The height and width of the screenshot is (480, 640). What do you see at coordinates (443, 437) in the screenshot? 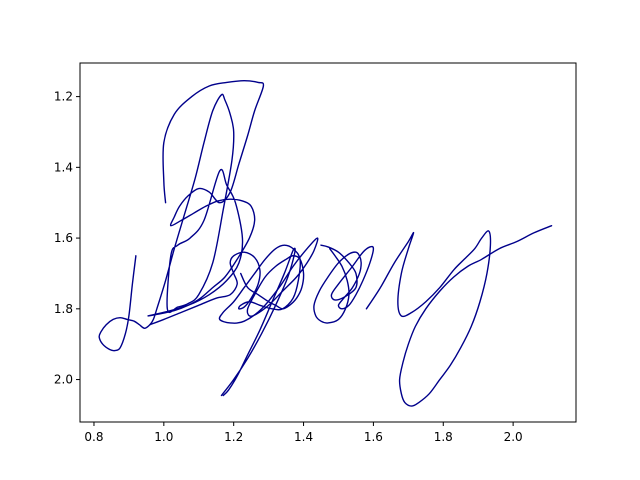
I see `x-tick-label: 1.8` at bounding box center [443, 437].